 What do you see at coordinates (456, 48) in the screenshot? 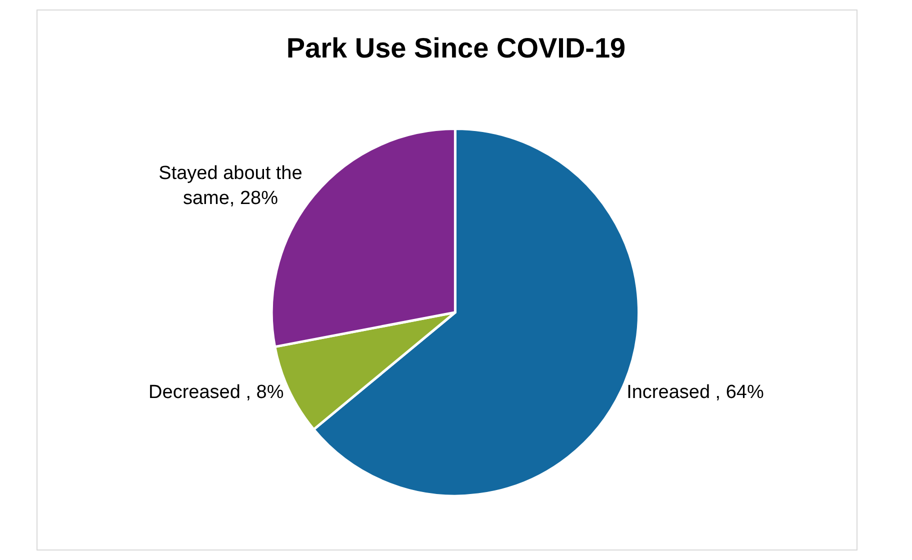
I see `chart-title: Park Use Since COVID-19` at bounding box center [456, 48].